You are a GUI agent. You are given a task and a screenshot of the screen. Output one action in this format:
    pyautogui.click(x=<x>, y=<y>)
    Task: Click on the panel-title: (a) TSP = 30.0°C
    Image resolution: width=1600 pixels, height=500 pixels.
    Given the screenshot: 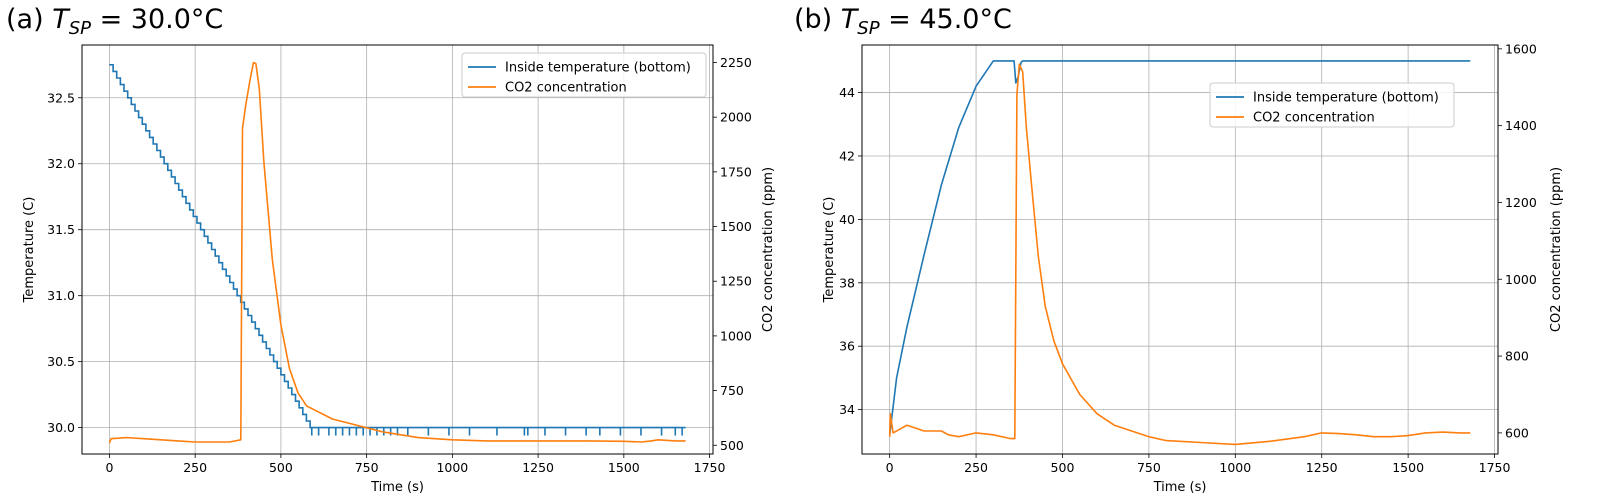 What is the action you would take?
    pyautogui.click(x=114, y=21)
    